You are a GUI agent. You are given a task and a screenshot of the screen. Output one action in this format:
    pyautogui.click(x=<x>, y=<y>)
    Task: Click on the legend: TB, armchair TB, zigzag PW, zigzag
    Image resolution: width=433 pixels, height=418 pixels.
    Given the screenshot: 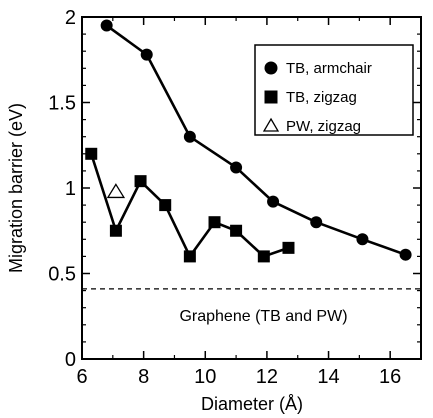 What is the action you would take?
    pyautogui.click(x=334, y=90)
    